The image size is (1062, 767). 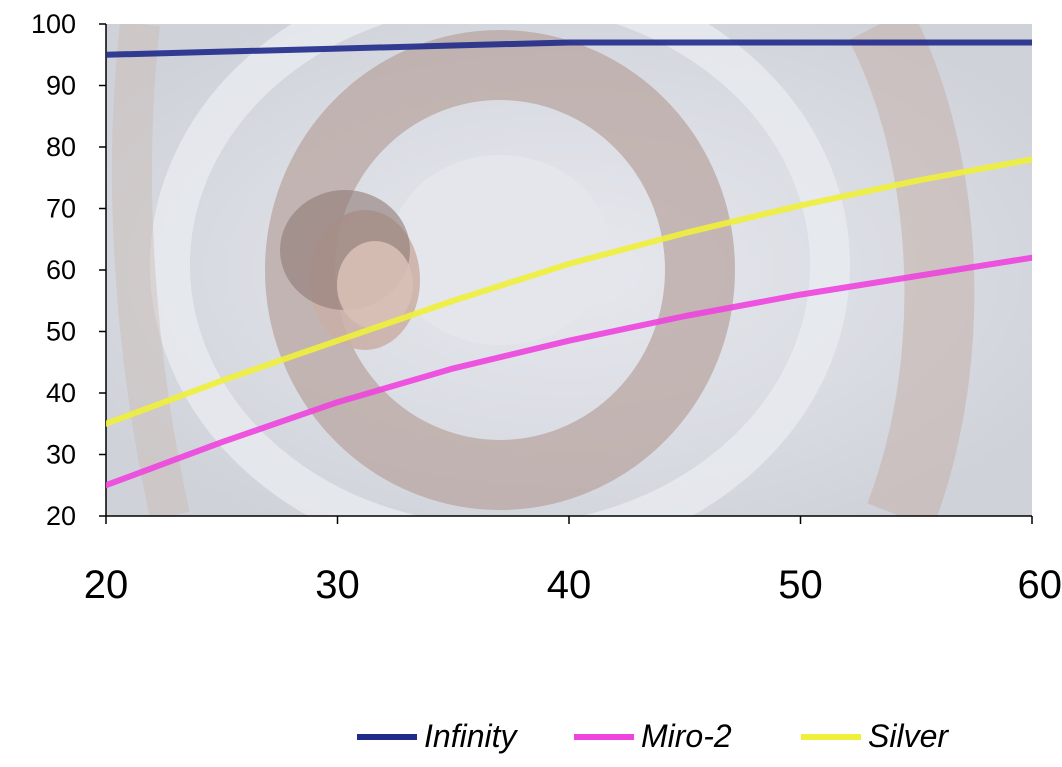 I want to click on x-tick-label: 20, so click(x=106, y=585).